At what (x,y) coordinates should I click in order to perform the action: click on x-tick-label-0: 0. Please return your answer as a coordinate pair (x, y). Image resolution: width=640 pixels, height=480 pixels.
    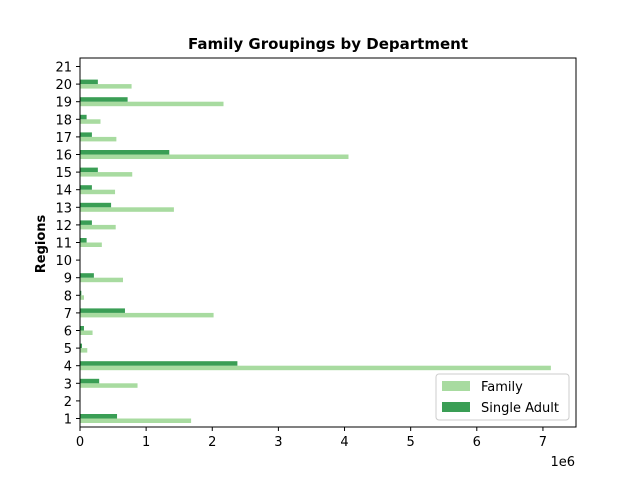
    Looking at the image, I should click on (80, 442).